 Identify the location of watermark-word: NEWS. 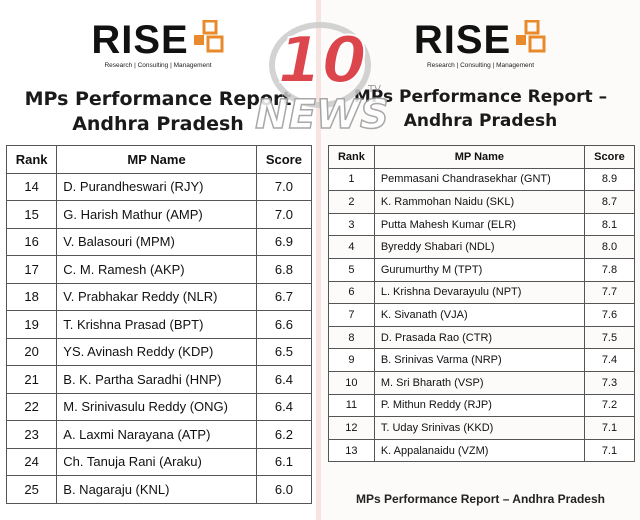
(322, 115).